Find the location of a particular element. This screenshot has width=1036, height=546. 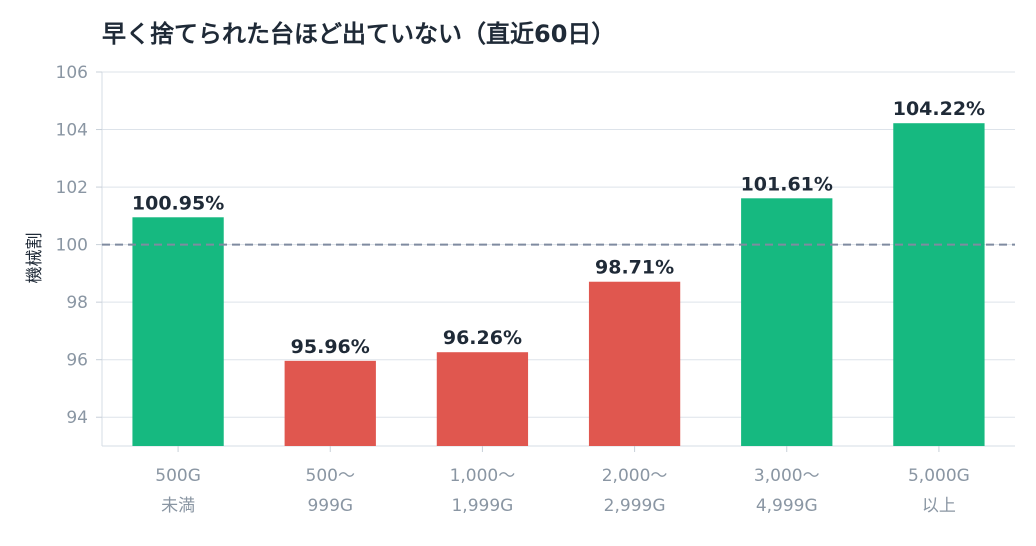

data-label: 98.71% is located at coordinates (634, 268).